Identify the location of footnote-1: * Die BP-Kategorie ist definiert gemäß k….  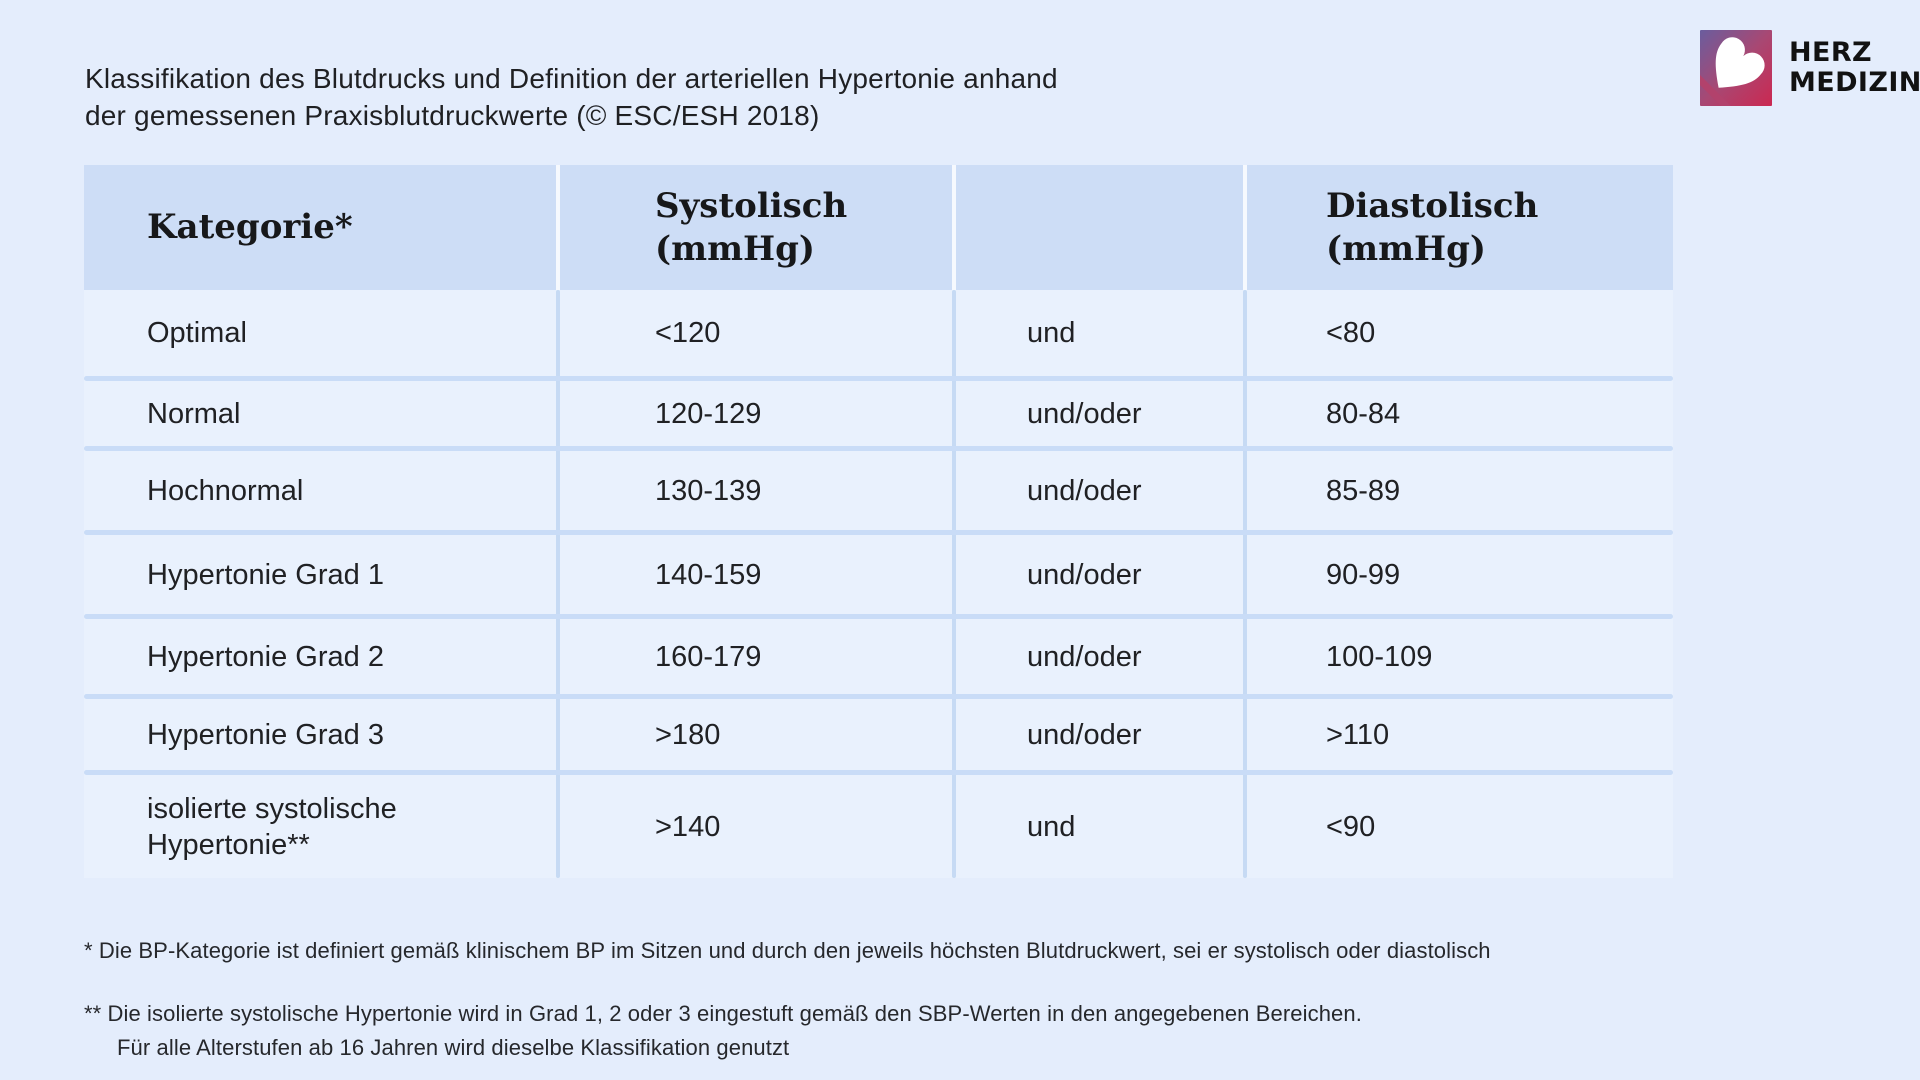
(787, 950).